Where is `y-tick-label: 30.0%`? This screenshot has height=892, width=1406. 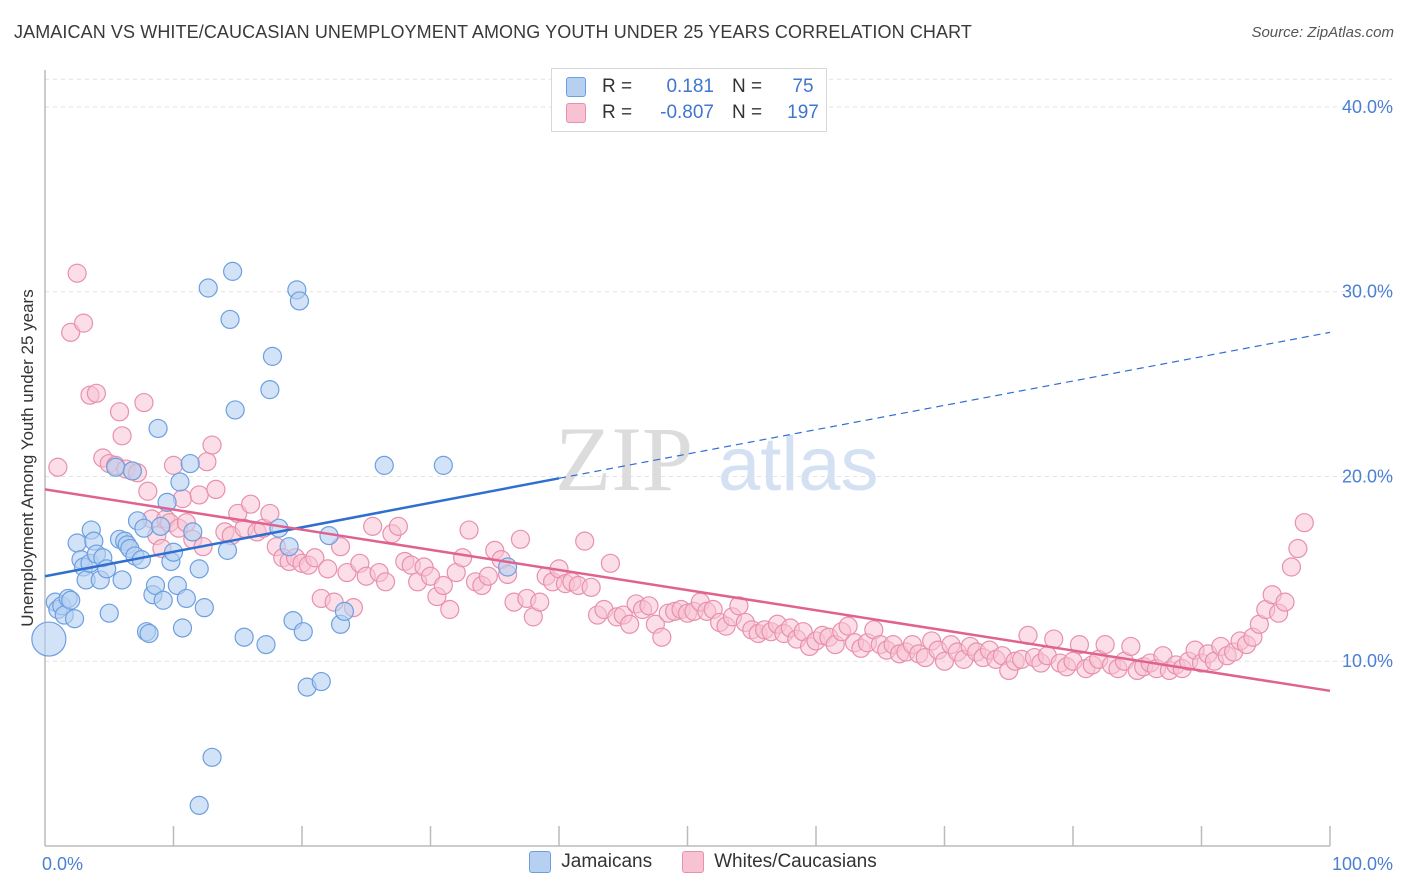 y-tick-label: 30.0% is located at coordinates (1367, 292).